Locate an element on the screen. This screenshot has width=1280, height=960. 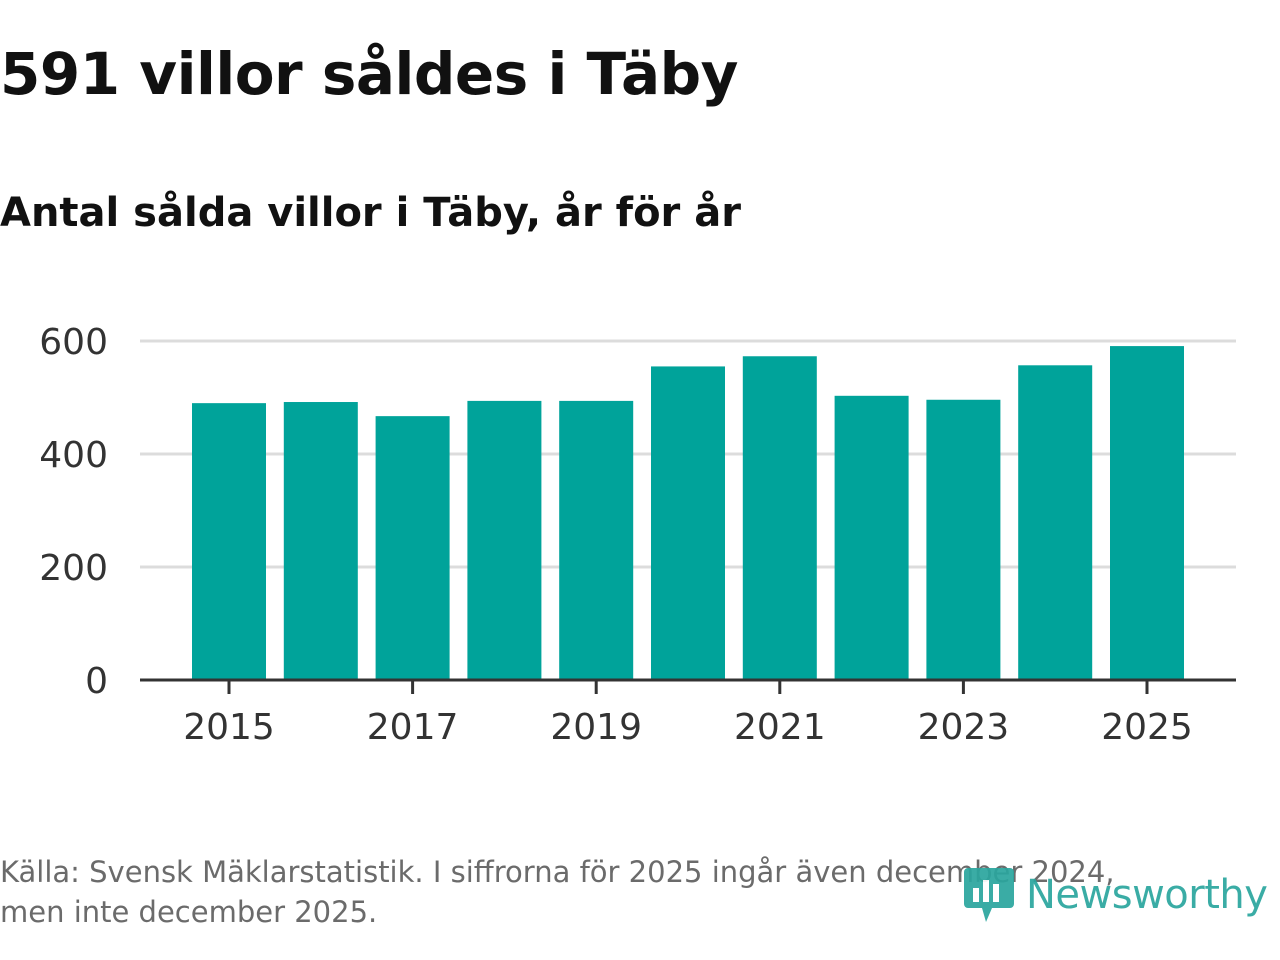
chart-subtitle: Antal sålda villor i Täby, år för år is located at coordinates (370, 213).